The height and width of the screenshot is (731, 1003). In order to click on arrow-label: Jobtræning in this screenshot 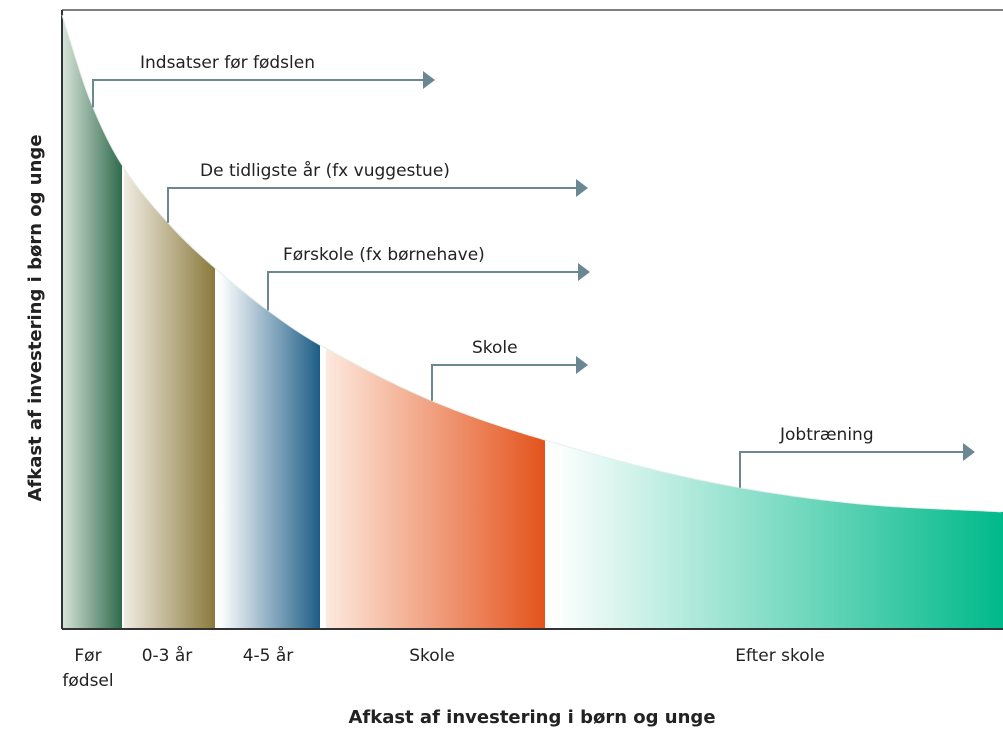, I will do `click(826, 435)`.